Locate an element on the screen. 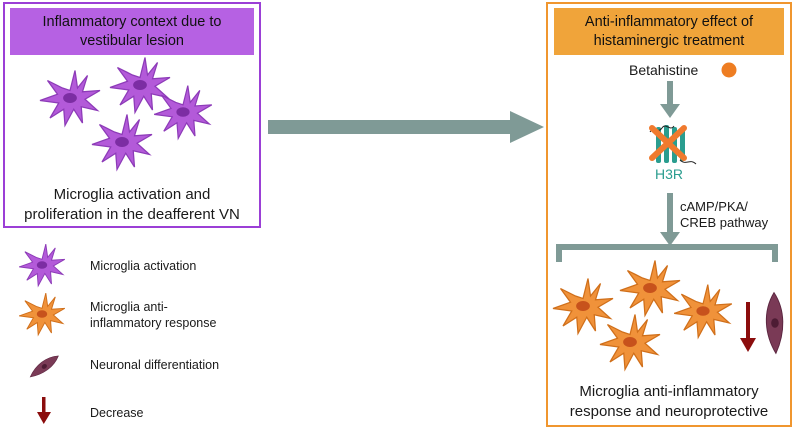 This screenshot has width=796, height=429. h3r-label: H3R is located at coordinates (669, 174).